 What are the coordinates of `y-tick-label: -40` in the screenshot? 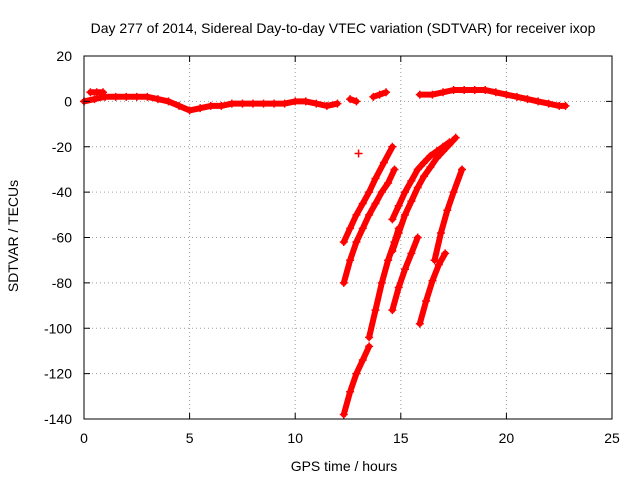 It's located at (62, 192).